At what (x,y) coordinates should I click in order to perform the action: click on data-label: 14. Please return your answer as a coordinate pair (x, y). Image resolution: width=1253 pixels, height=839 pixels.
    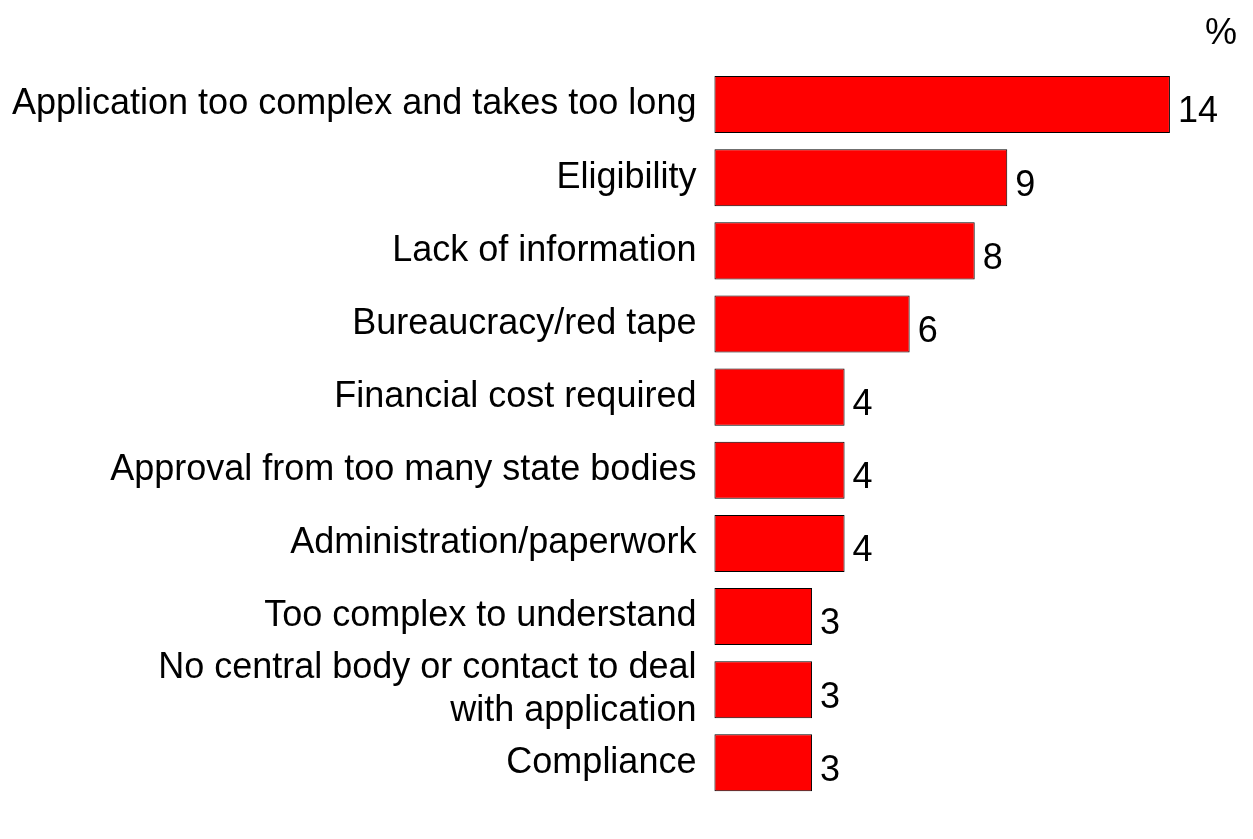
    Looking at the image, I should click on (1197, 110).